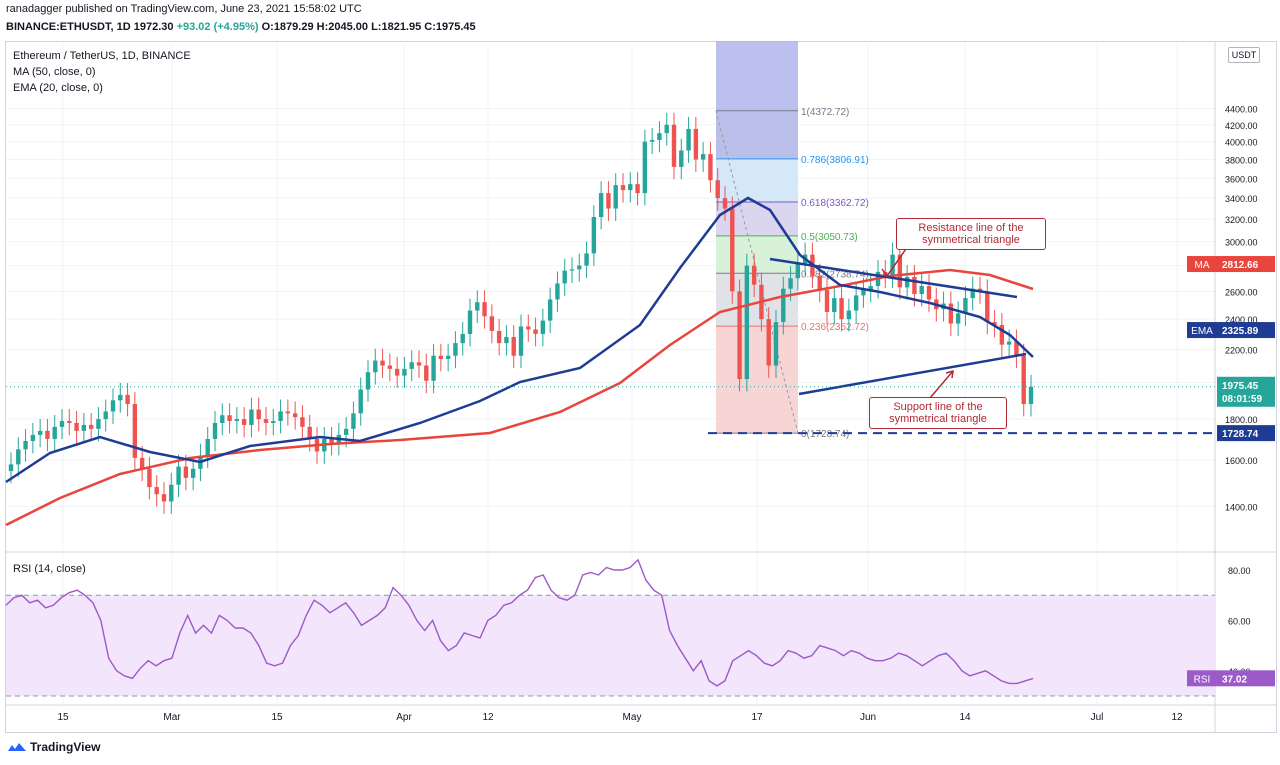 The width and height of the screenshot is (1280, 765). I want to click on ema-badge, so click(1246, 330).